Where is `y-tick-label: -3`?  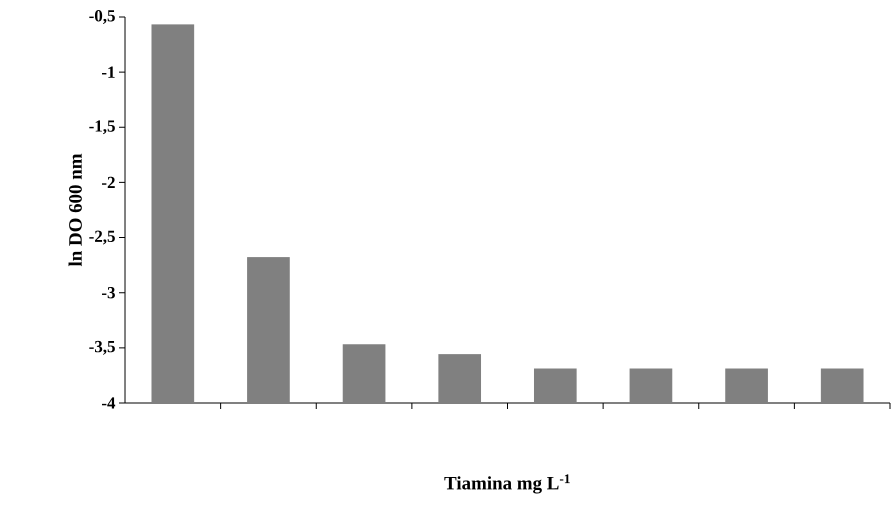 y-tick-label: -3 is located at coordinates (108, 292).